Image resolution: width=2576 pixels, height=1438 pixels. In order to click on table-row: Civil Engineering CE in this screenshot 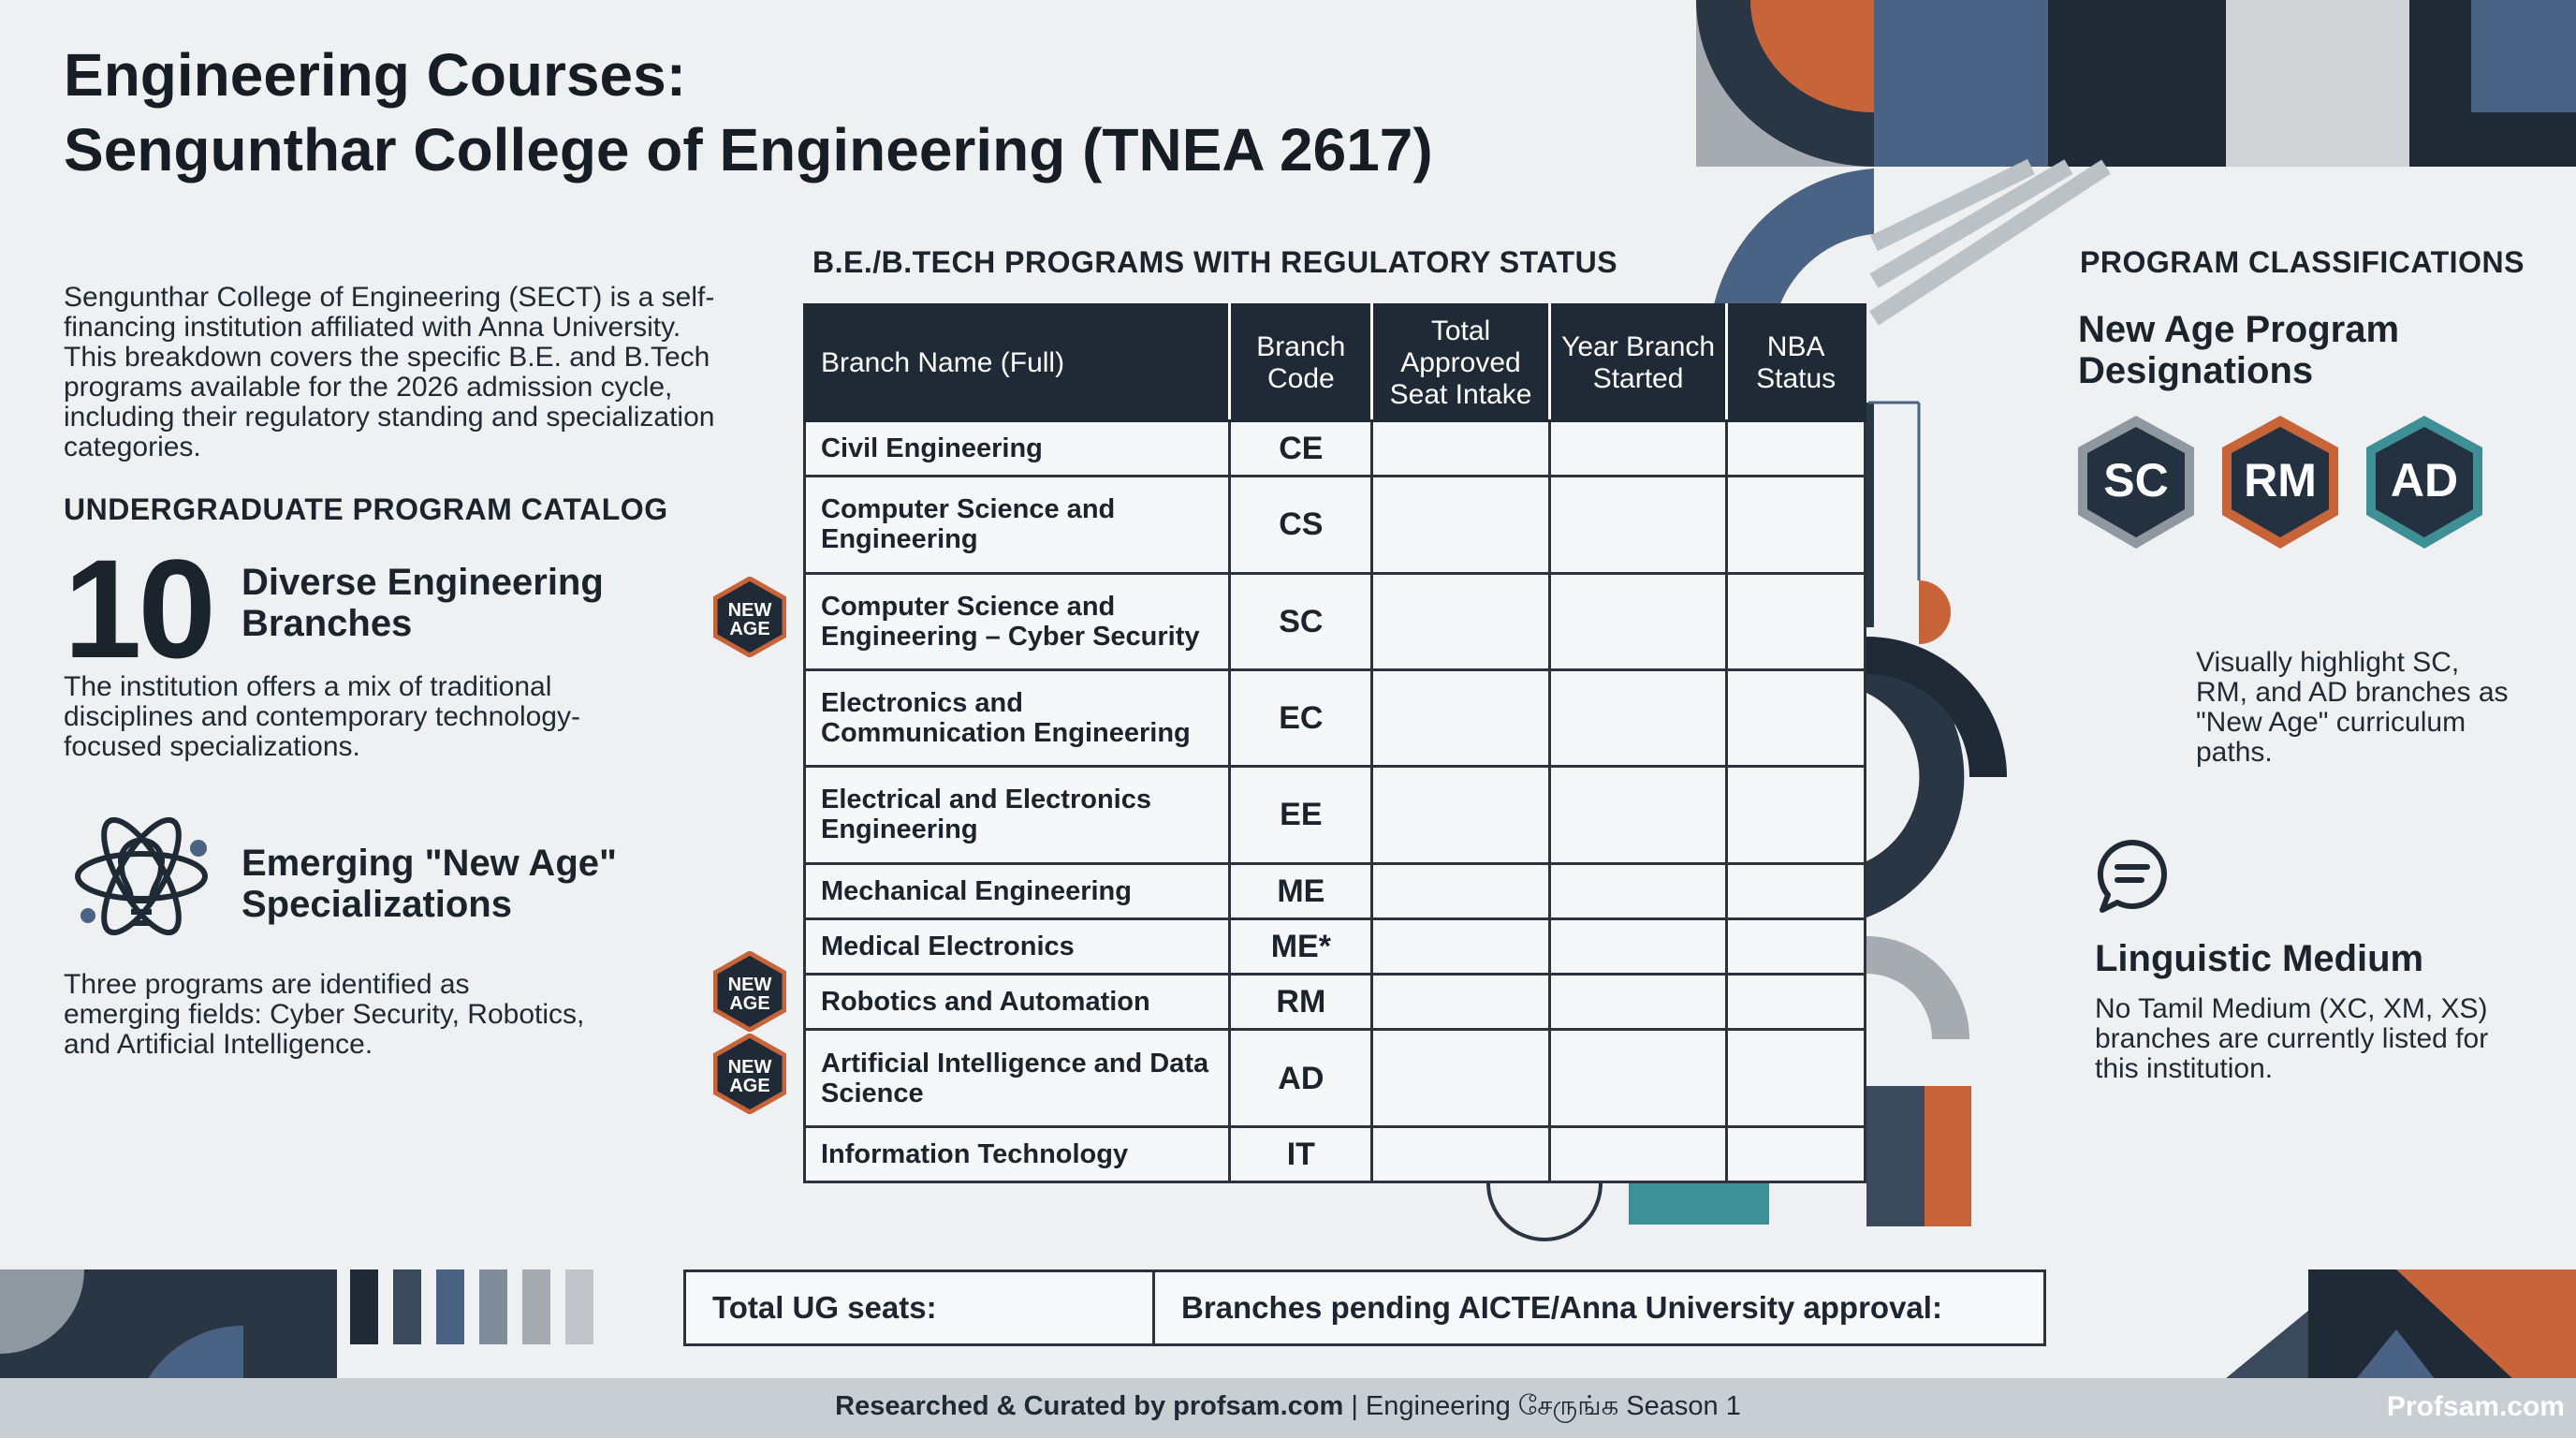, I will do `click(1334, 448)`.